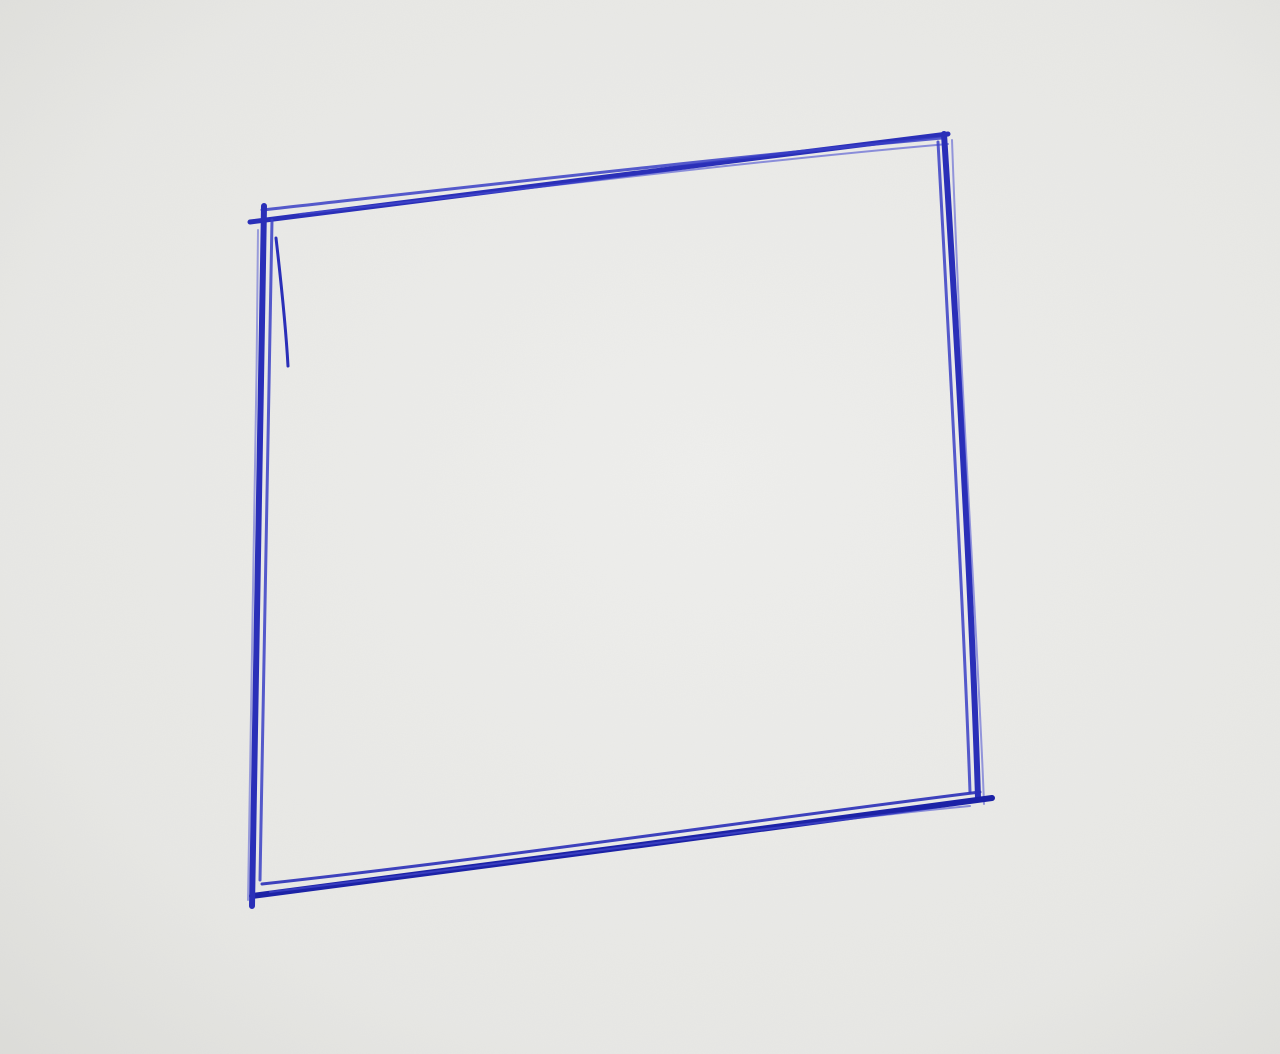  I want to click on bottom-edge-stroke, so click(622, 844).